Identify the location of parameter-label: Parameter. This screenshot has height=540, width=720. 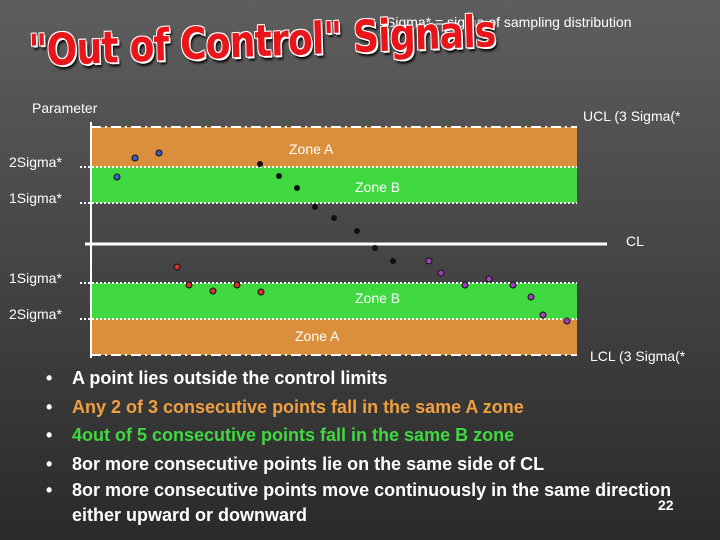
(65, 108).